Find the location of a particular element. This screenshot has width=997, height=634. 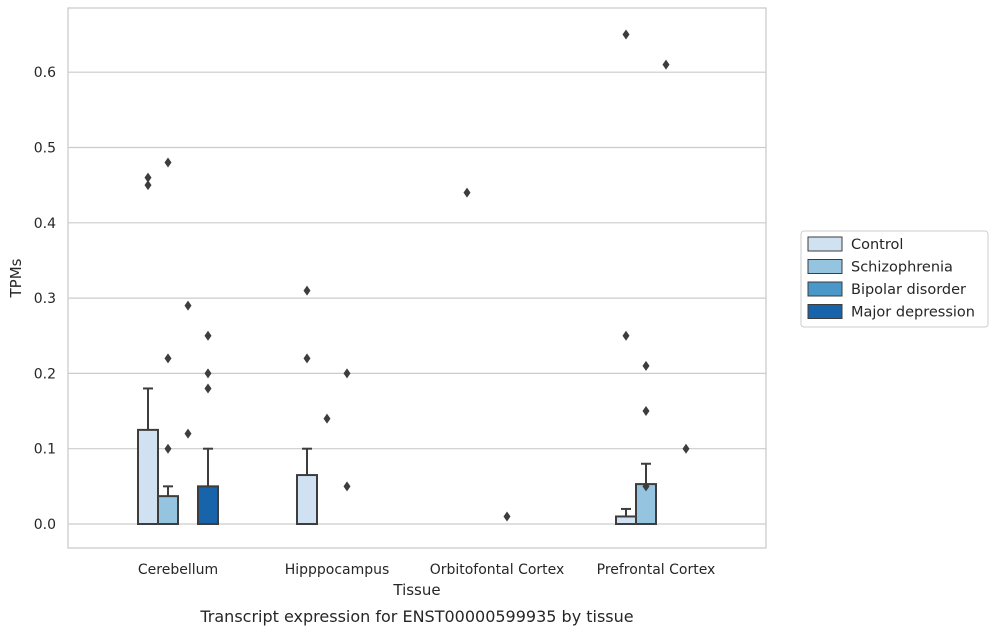

y-tick-label: 0.2 is located at coordinates (45, 374).